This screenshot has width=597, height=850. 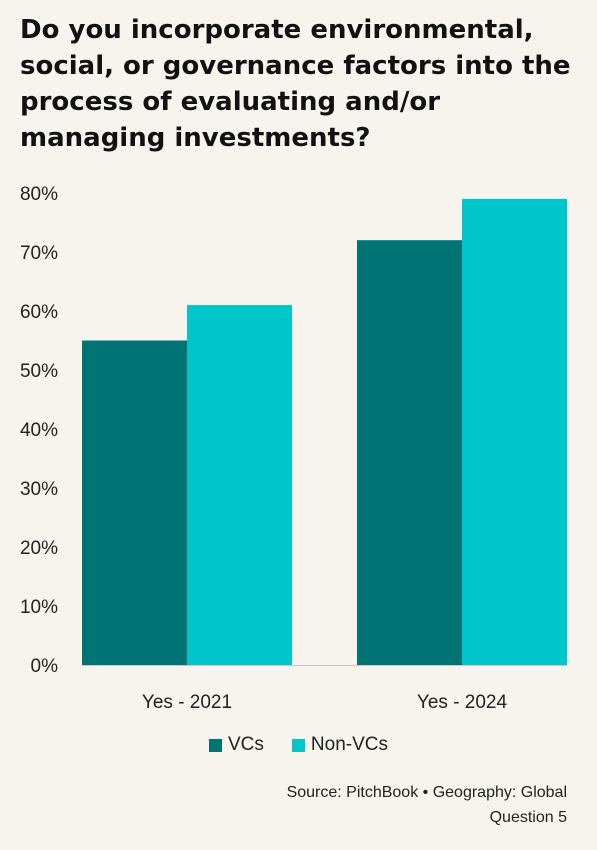 I want to click on question-line: Question 5, so click(x=528, y=817).